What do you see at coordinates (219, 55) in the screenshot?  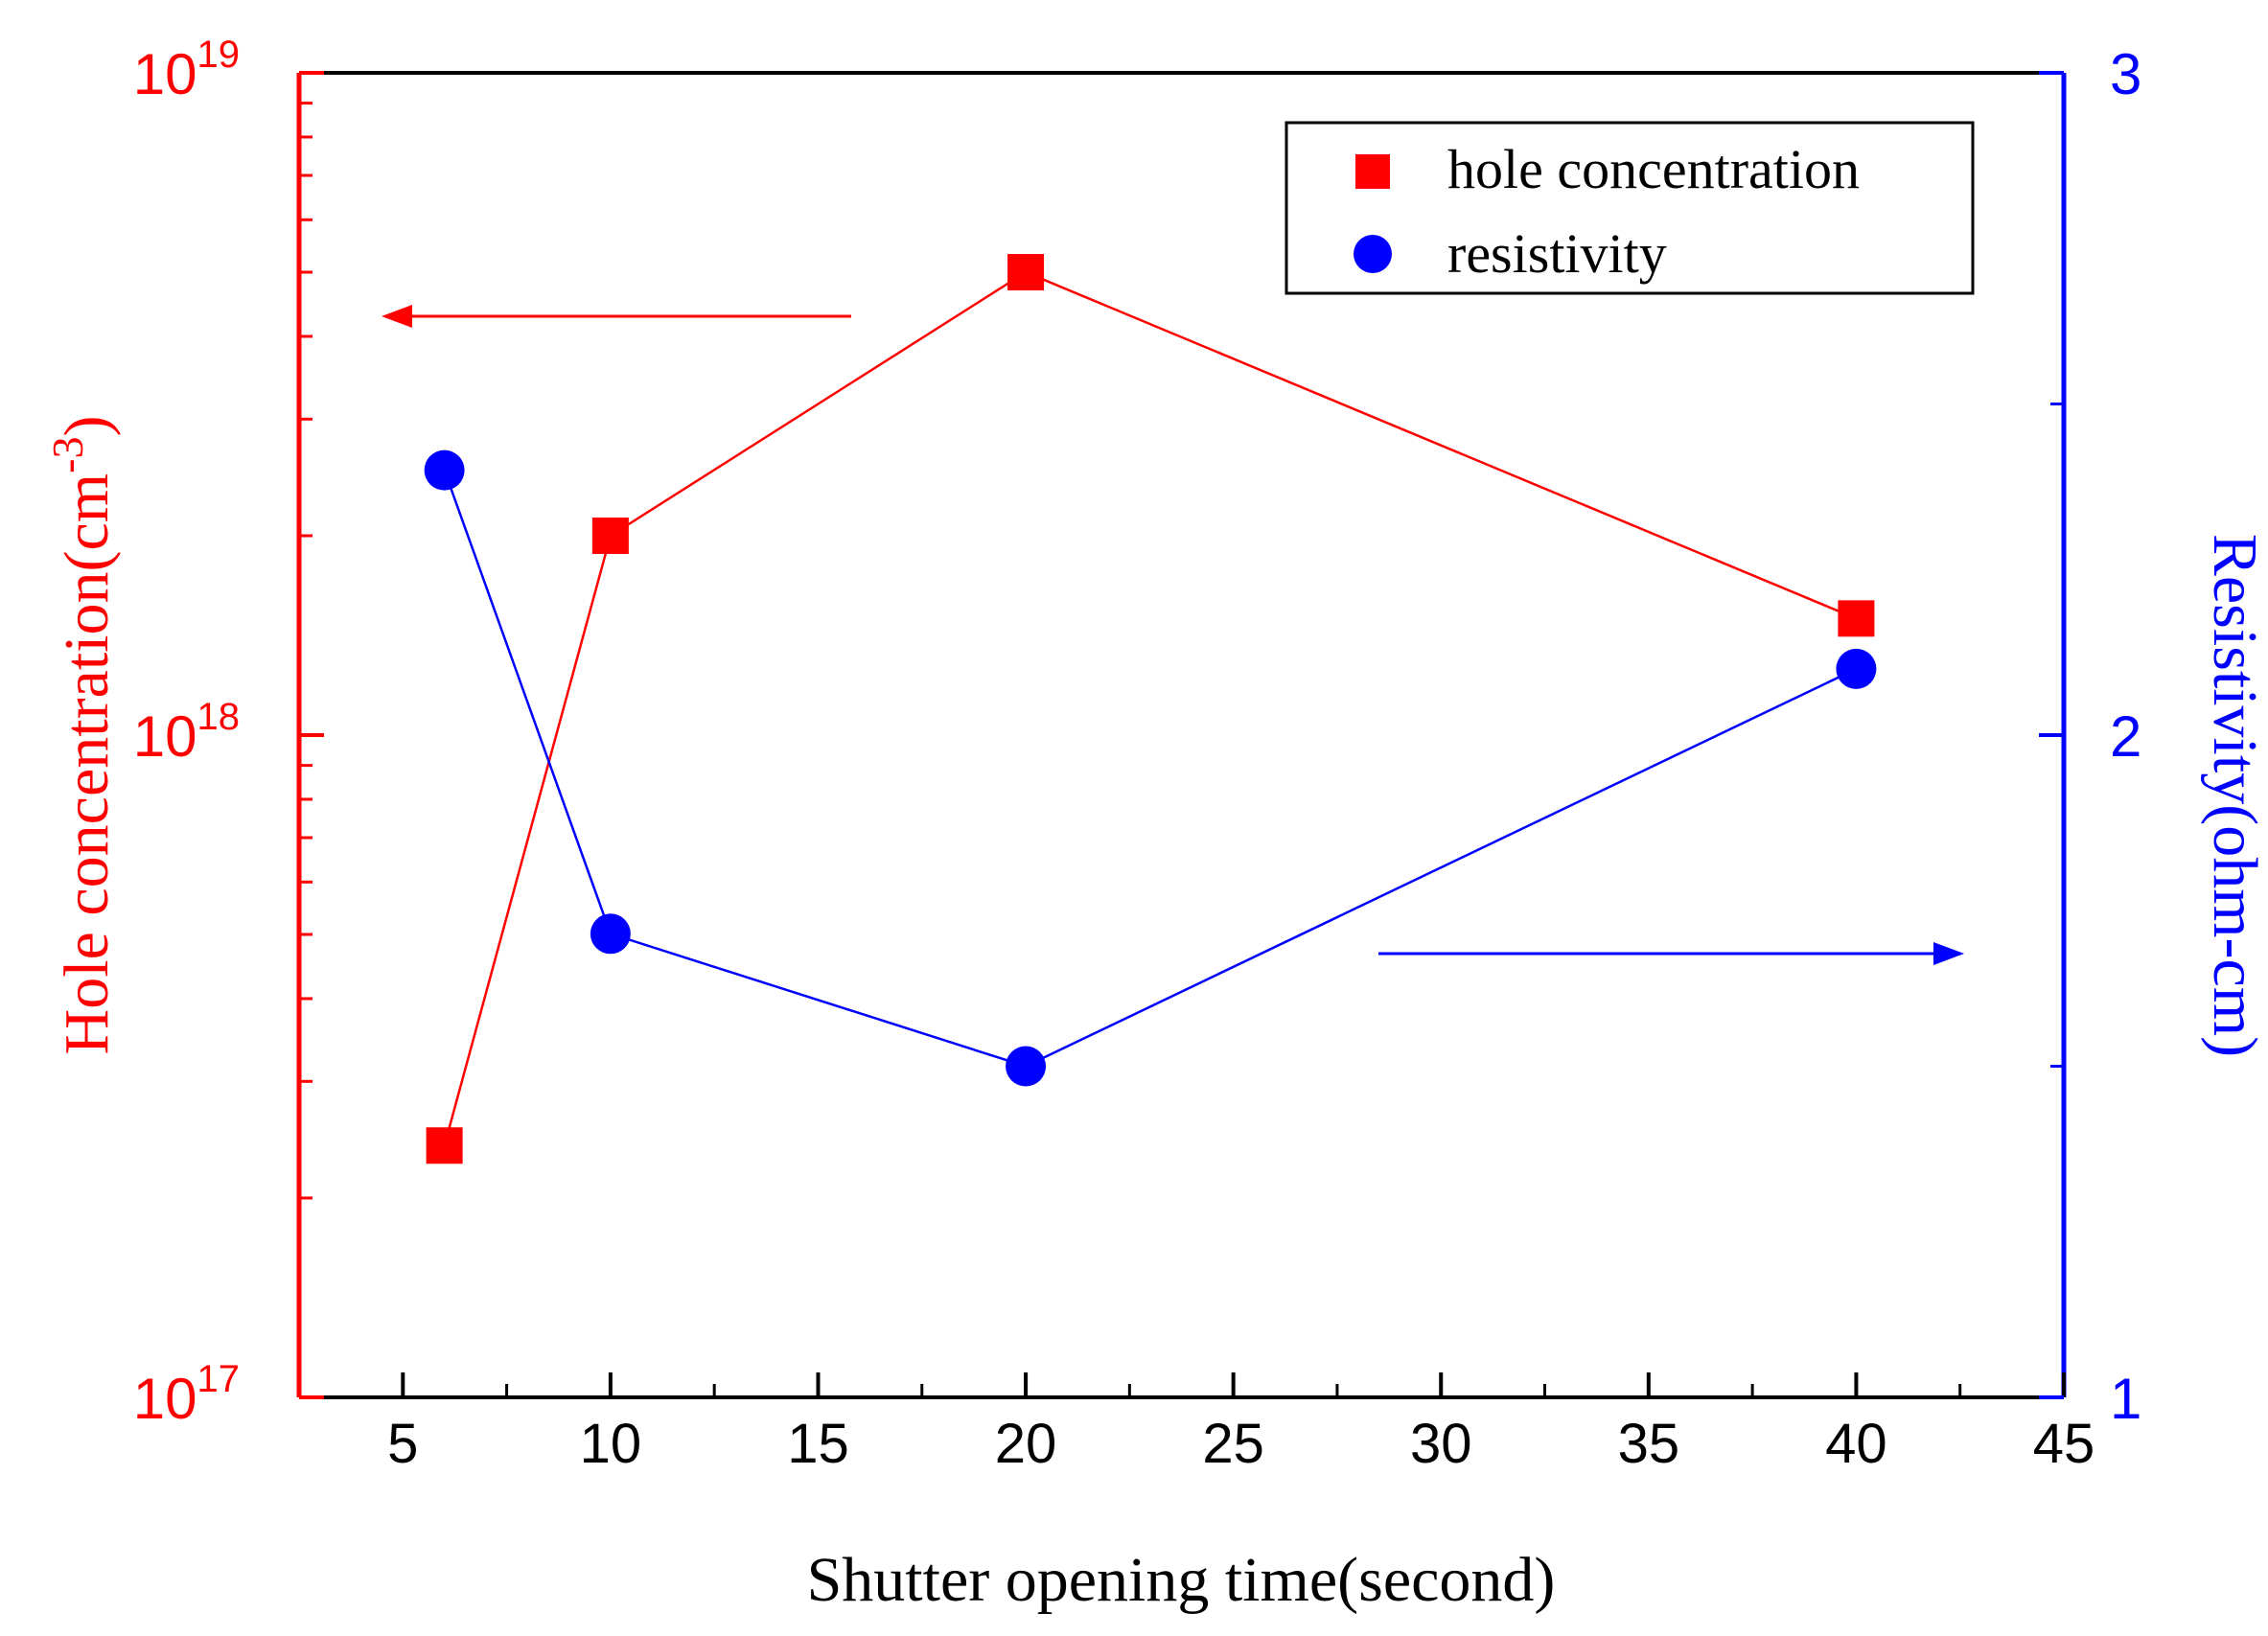 I see `left-tick-exponent: 19` at bounding box center [219, 55].